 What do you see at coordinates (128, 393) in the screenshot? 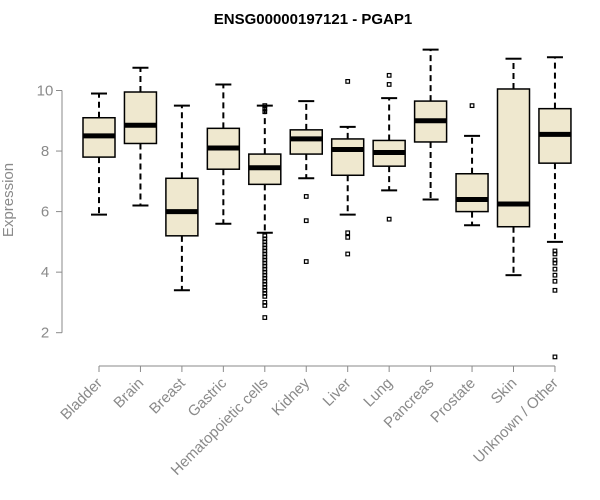
I see `x-tick-label: Brain` at bounding box center [128, 393].